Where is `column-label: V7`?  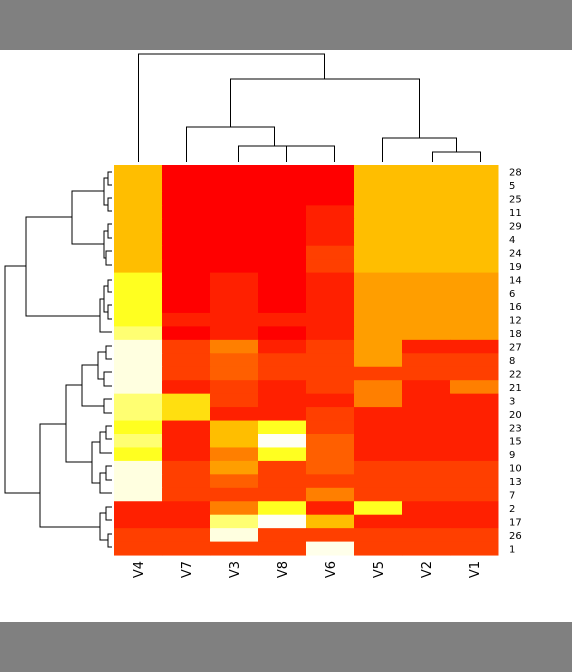 column-label: V7 is located at coordinates (187, 569).